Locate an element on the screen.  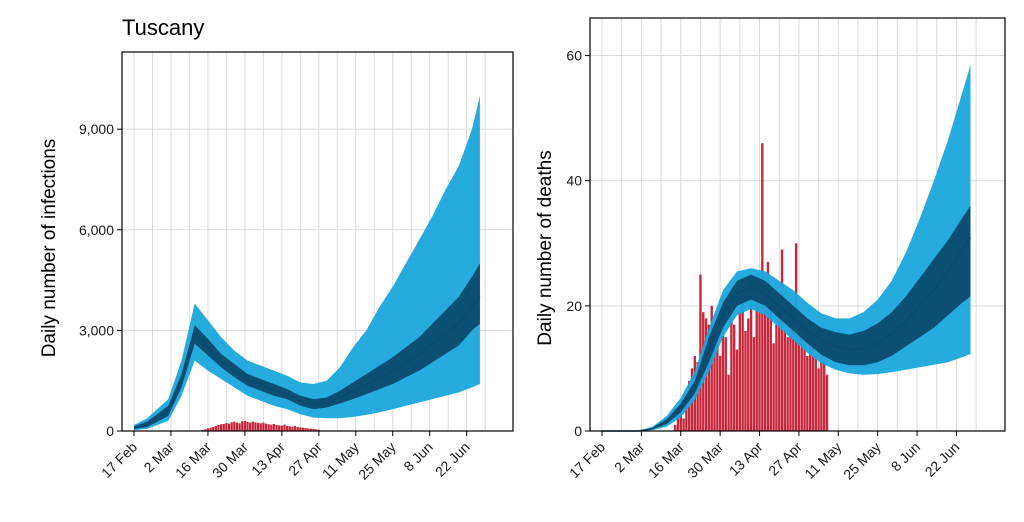
y-tick-label: 40 is located at coordinates (574, 181).